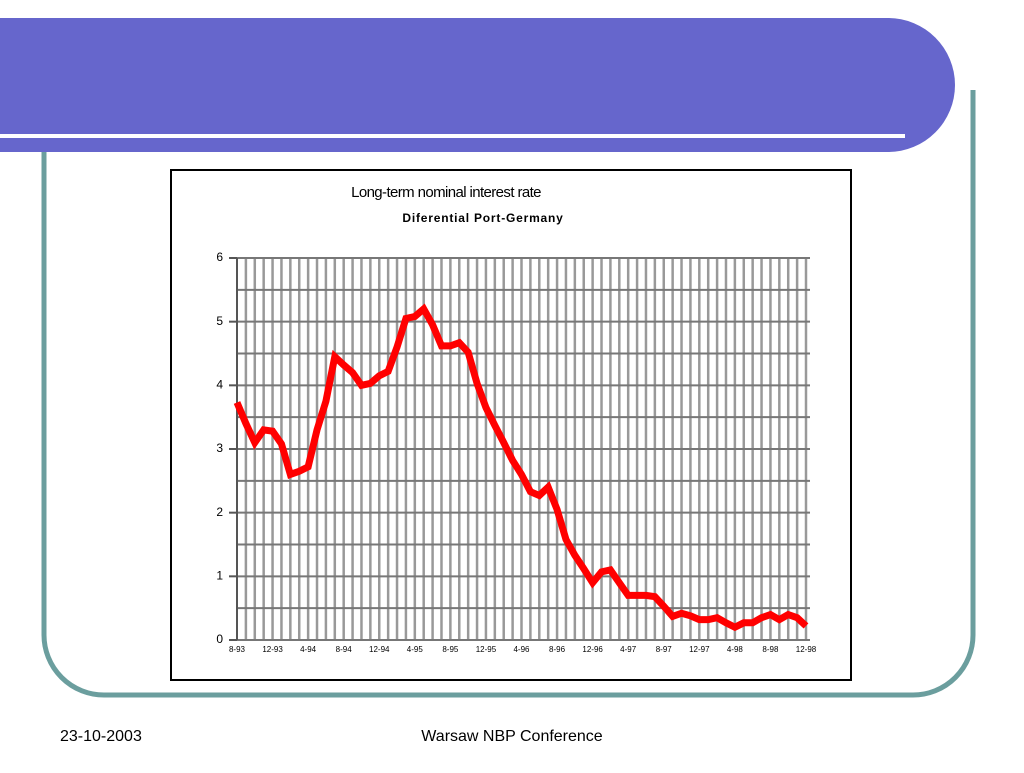  What do you see at coordinates (664, 649) in the screenshot?
I see `x-tick-label: 8-97` at bounding box center [664, 649].